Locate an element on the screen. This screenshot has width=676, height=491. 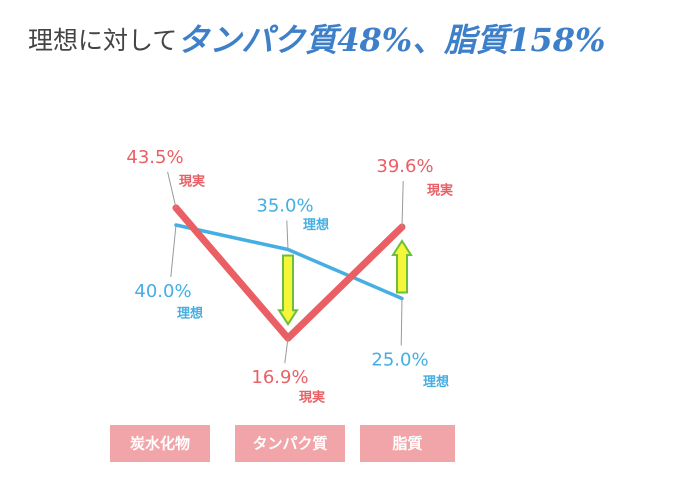
value-label: 16.9% is located at coordinates (279, 377).